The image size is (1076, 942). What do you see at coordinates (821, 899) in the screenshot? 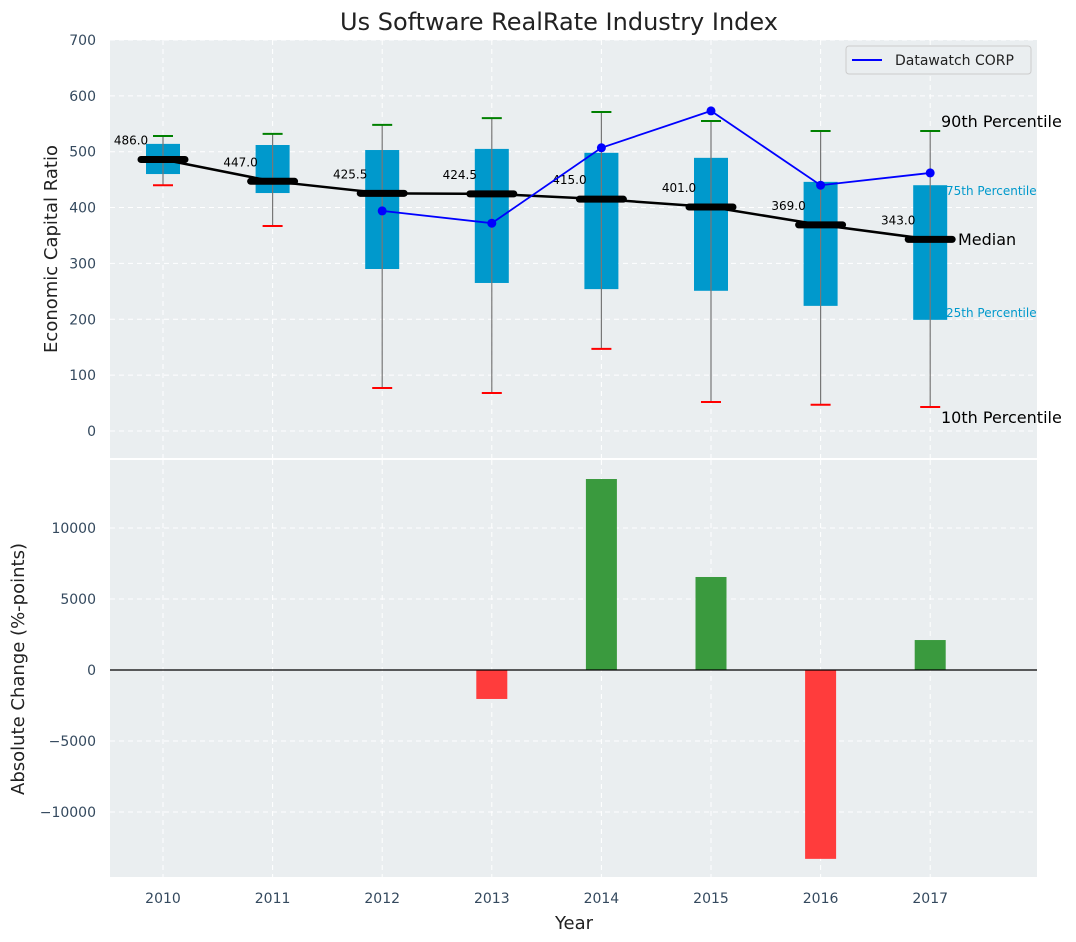
I see `x-tick-label: 2016` at bounding box center [821, 899].